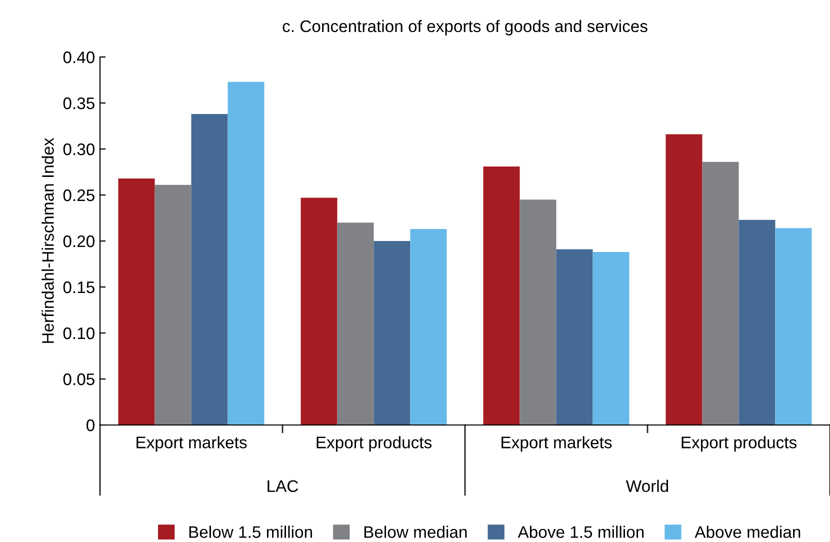 The height and width of the screenshot is (542, 830). I want to click on text: LAC, so click(283, 486).